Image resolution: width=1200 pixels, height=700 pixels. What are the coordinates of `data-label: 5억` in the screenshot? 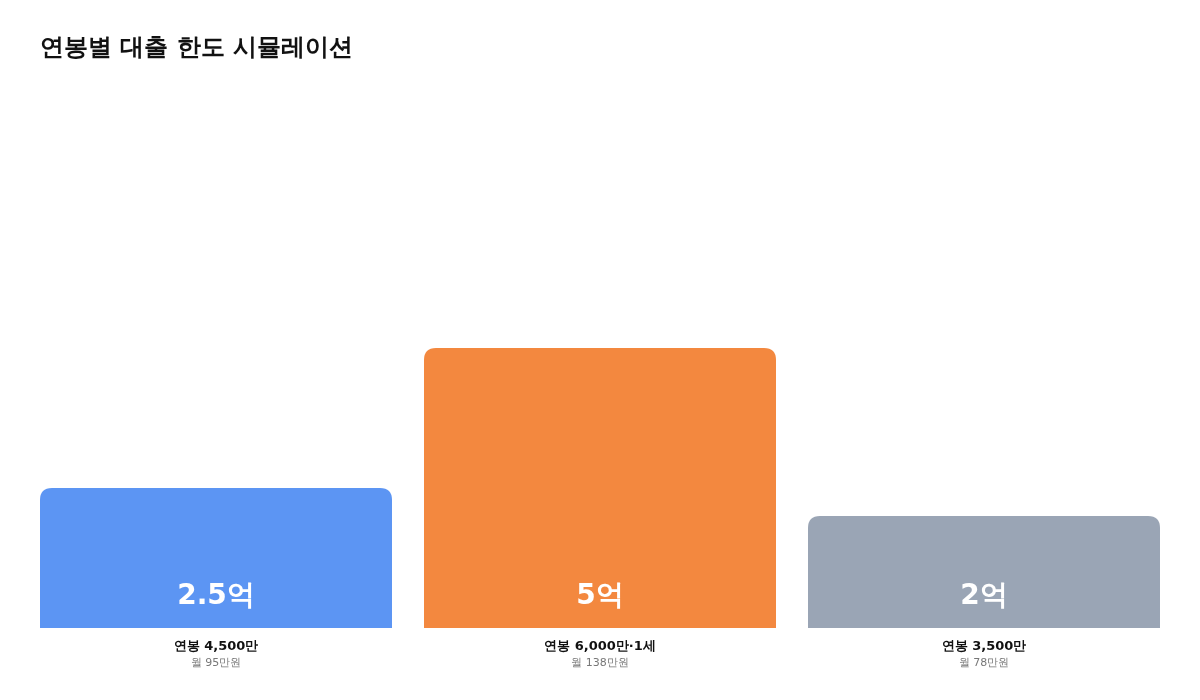 It's located at (600, 594).